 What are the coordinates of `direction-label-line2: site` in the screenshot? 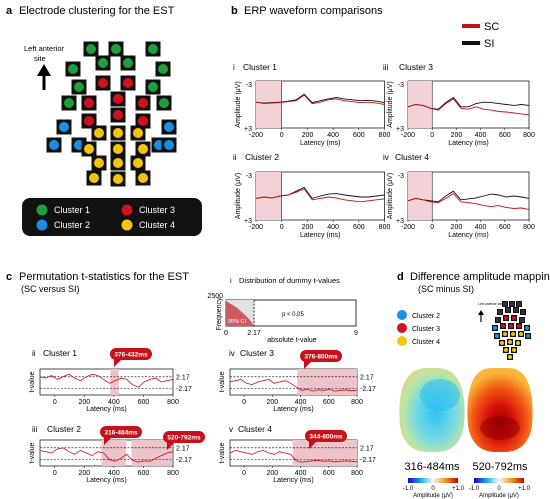 It's located at (40, 58).